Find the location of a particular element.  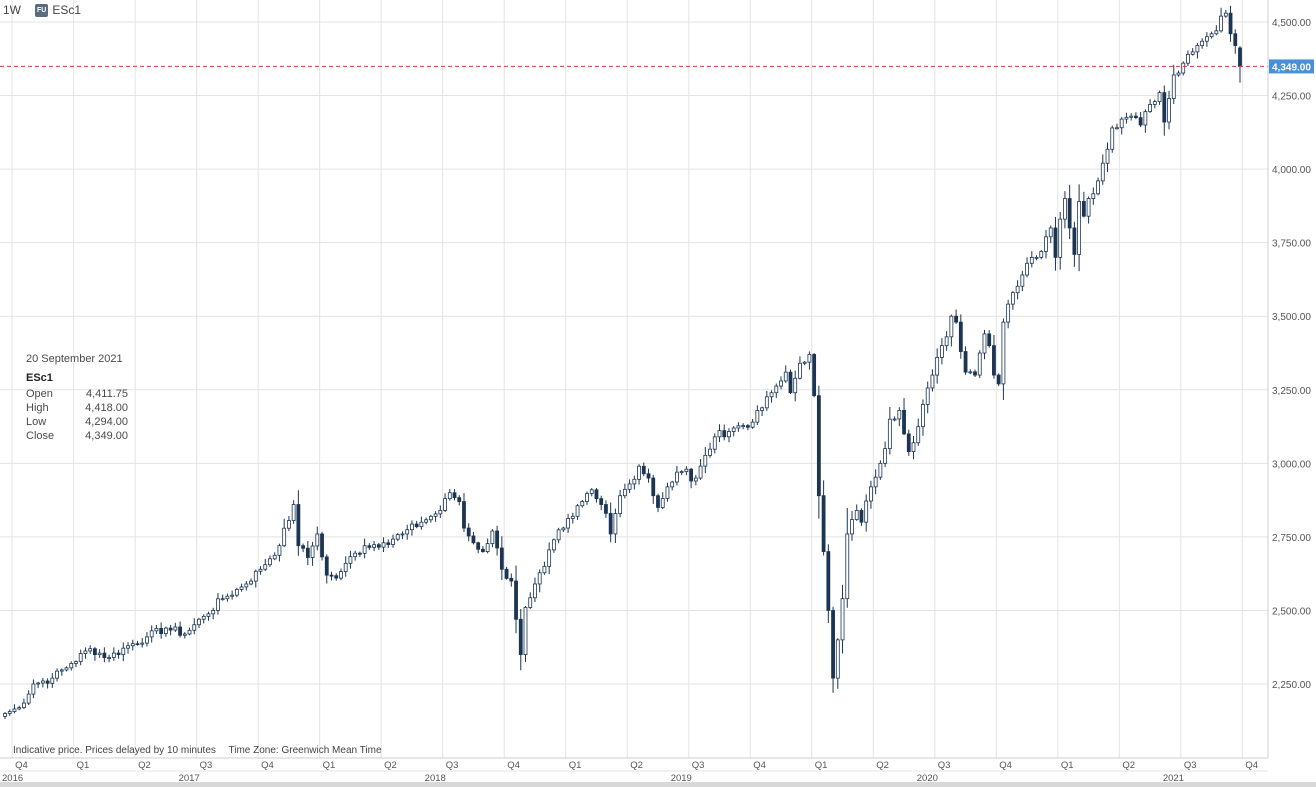

last-price-label: 4,349.00 is located at coordinates (1291, 67).